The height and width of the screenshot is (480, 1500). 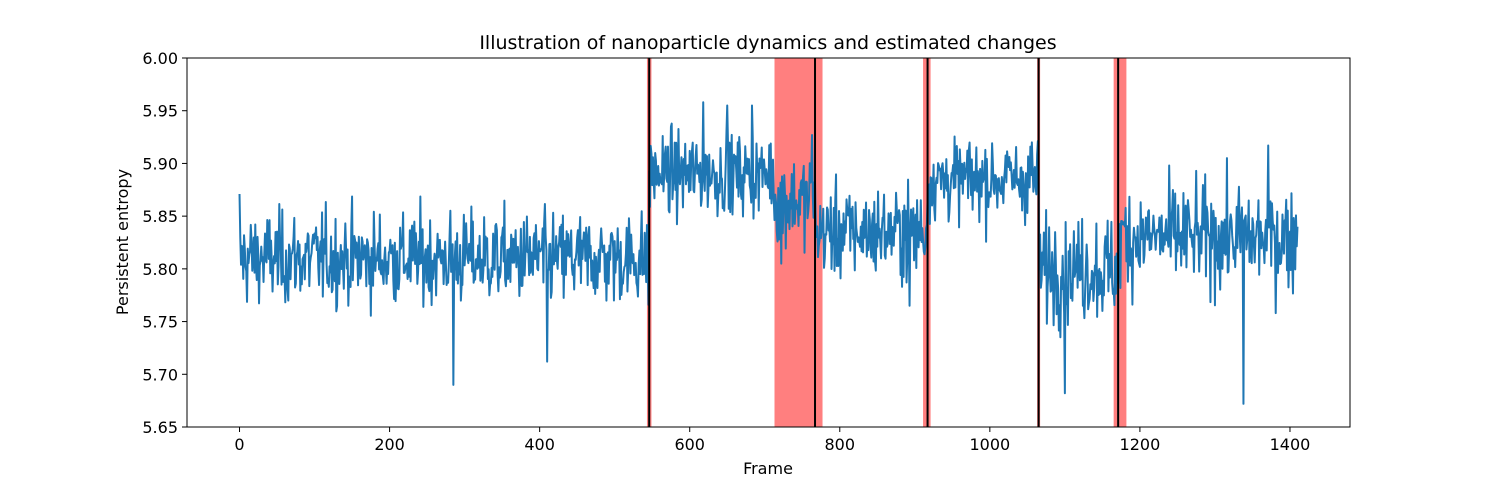 I want to click on x-axis-ticks: 0 200 400 600 800 1000 1200 1400, so click(x=772, y=440).